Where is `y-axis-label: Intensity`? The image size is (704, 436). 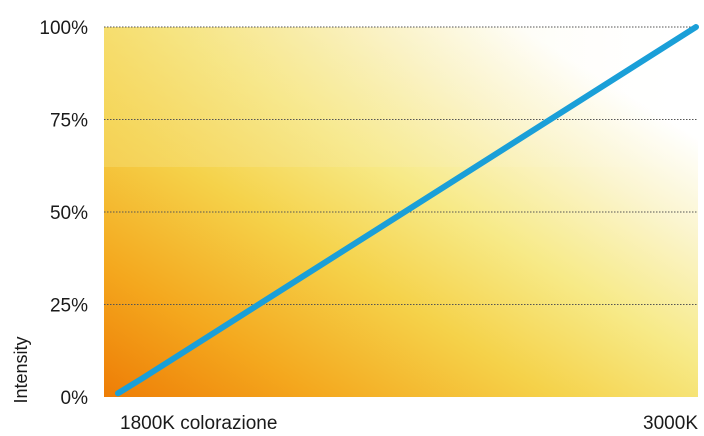 y-axis-label: Intensity is located at coordinates (21, 369).